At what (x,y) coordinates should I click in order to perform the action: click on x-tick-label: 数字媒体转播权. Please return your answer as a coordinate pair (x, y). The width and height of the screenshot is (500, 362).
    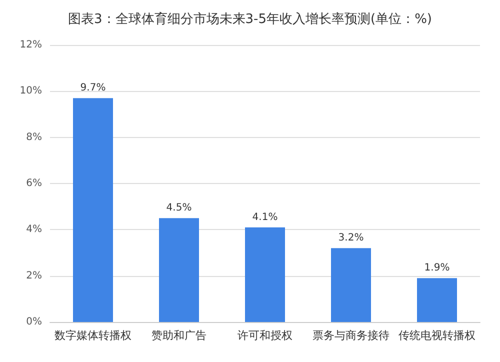
    Looking at the image, I should click on (93, 335).